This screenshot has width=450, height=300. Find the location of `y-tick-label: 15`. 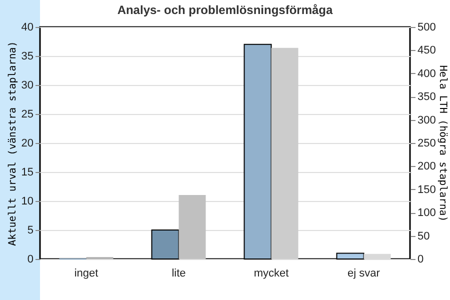

y-tick-label: 15 is located at coordinates (27, 172).